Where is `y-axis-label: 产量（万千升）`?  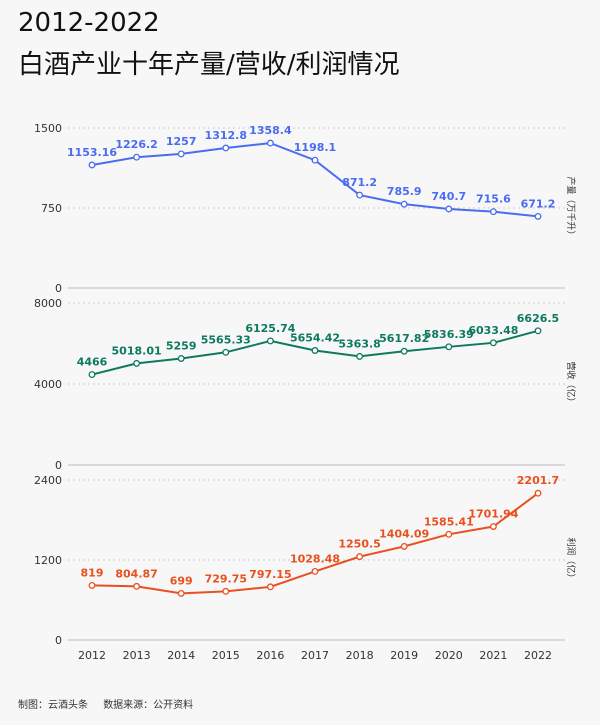 y-axis-label: 产量（万千升） is located at coordinates (571, 207).